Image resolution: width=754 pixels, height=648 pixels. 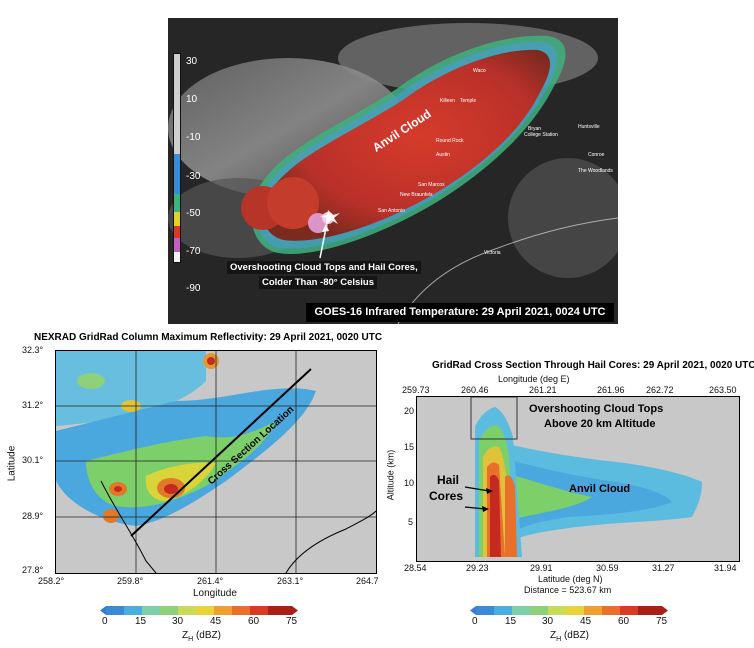 What do you see at coordinates (33, 516) in the screenshot?
I see `map-y-tick: 28.9°` at bounding box center [33, 516].